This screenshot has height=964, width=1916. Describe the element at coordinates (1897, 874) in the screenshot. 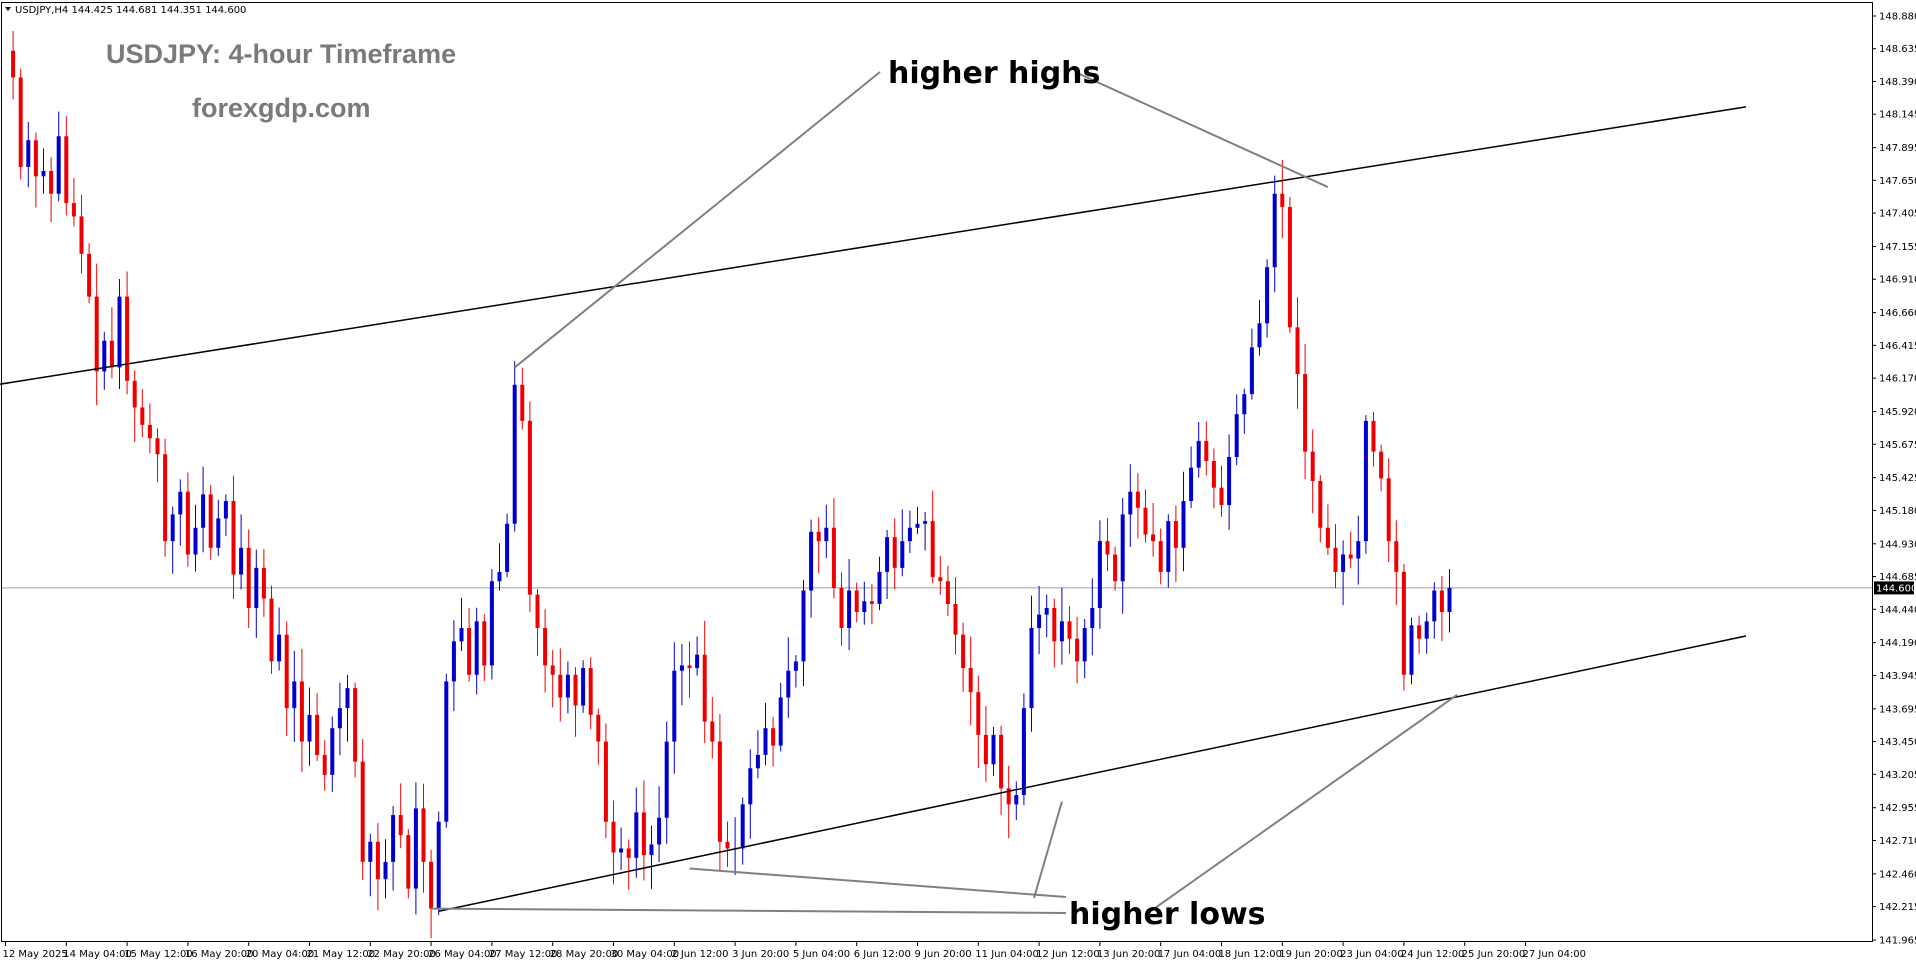

I see `y-tick-label: 142.460` at that location.